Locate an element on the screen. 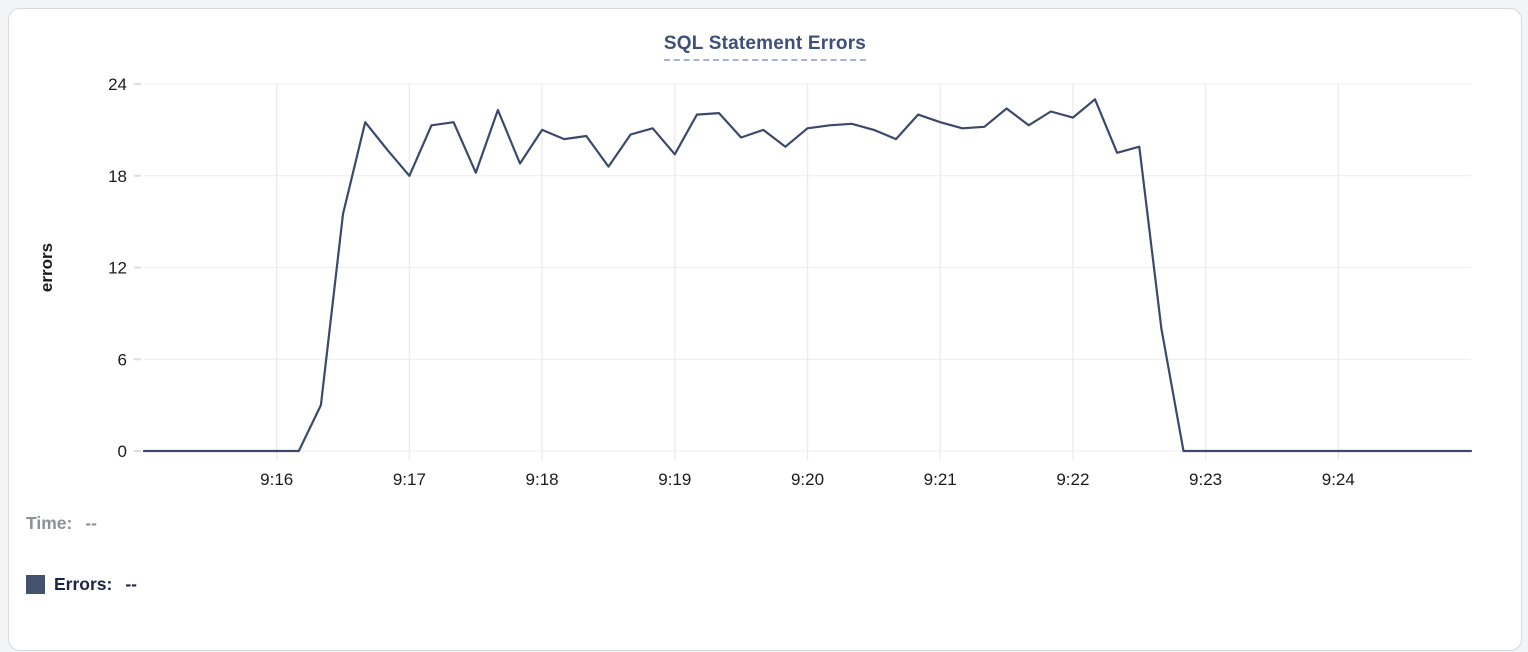 The width and height of the screenshot is (1528, 652). time-readout-value: -- is located at coordinates (91, 523).